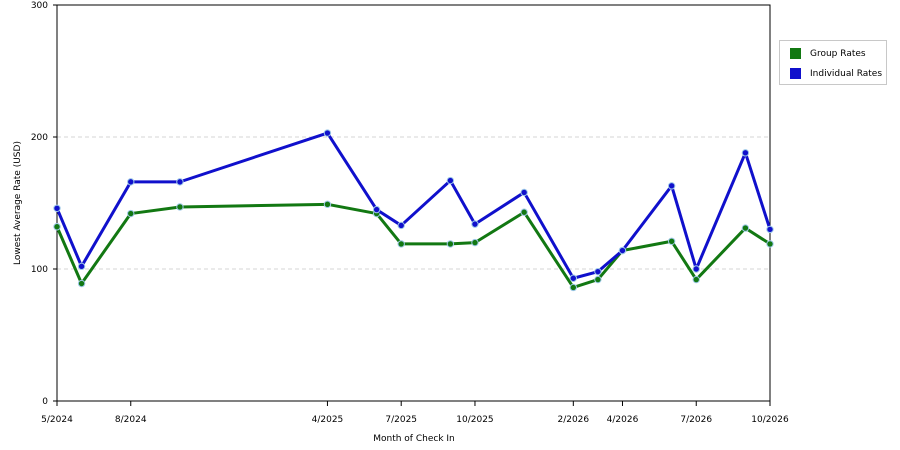 Image resolution: width=900 pixels, height=450 pixels. What do you see at coordinates (696, 420) in the screenshot?
I see `x-tick-label: 7/2026` at bounding box center [696, 420].